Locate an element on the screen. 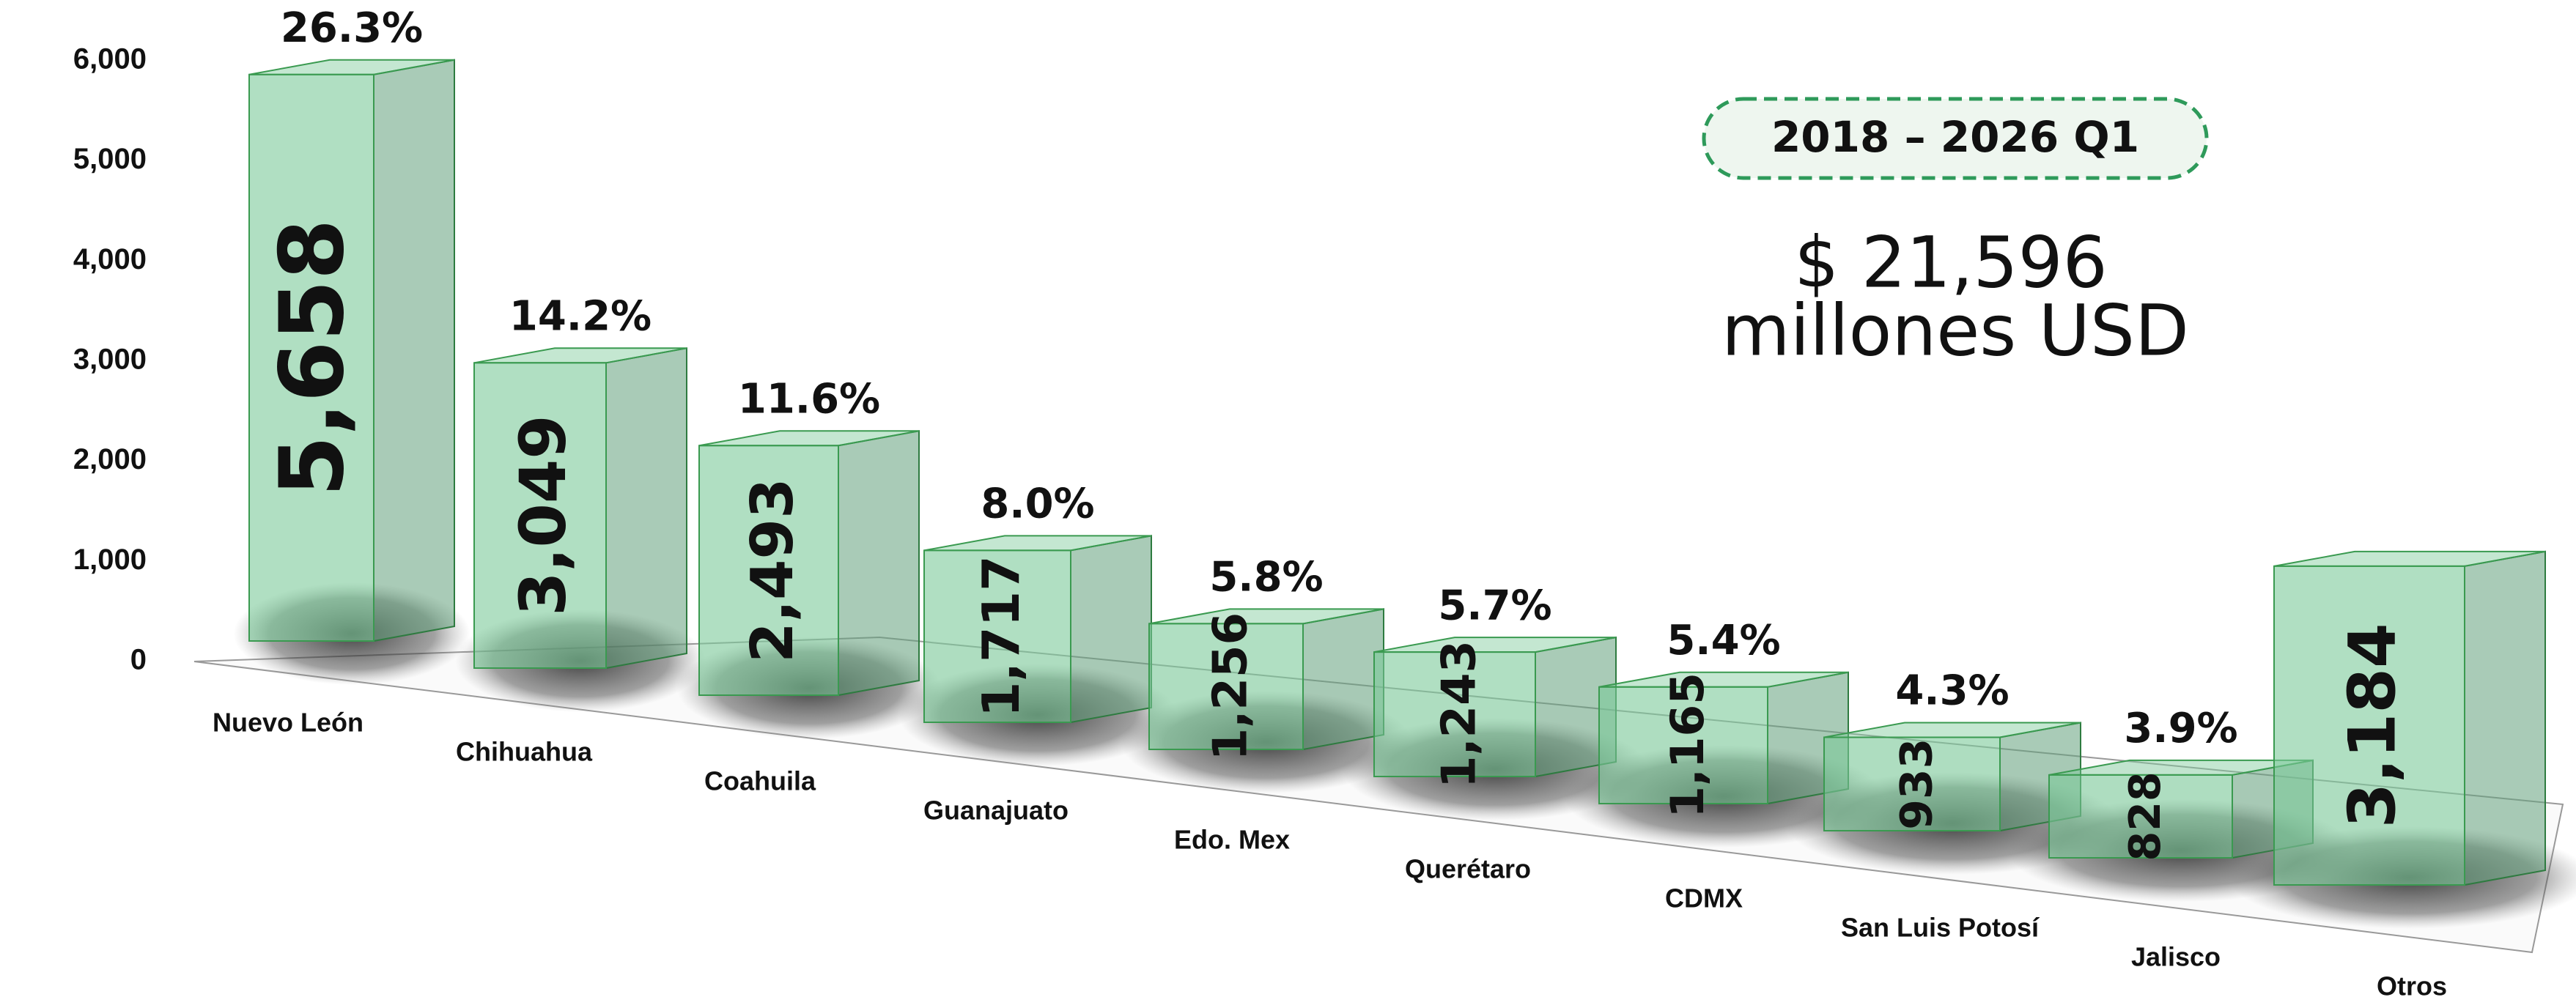 Image resolution: width=2576 pixels, height=997 pixels. value-label: 1,165 is located at coordinates (1687, 745).